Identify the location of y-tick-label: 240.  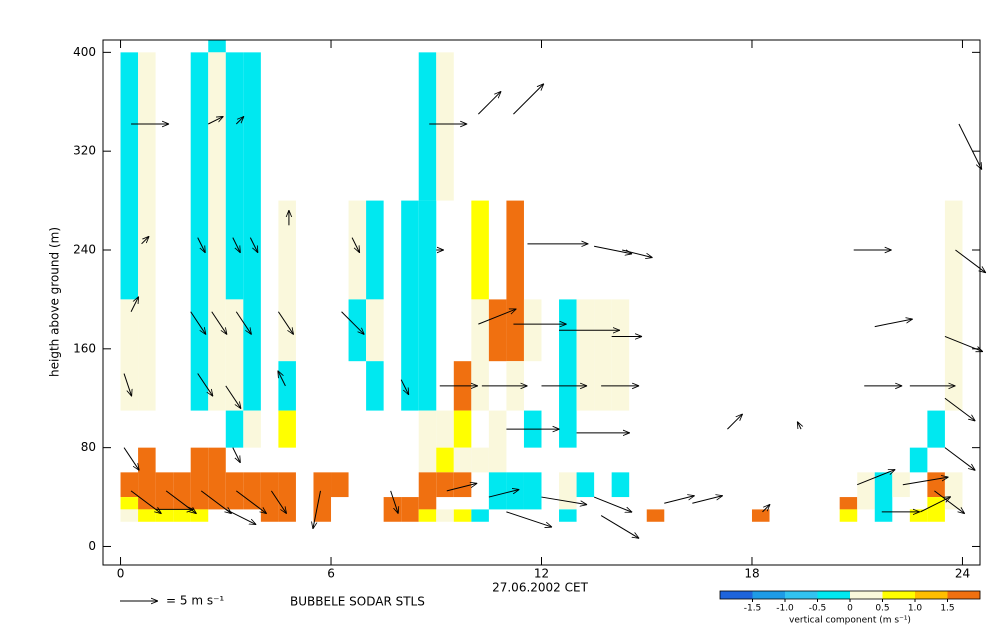
(84, 250).